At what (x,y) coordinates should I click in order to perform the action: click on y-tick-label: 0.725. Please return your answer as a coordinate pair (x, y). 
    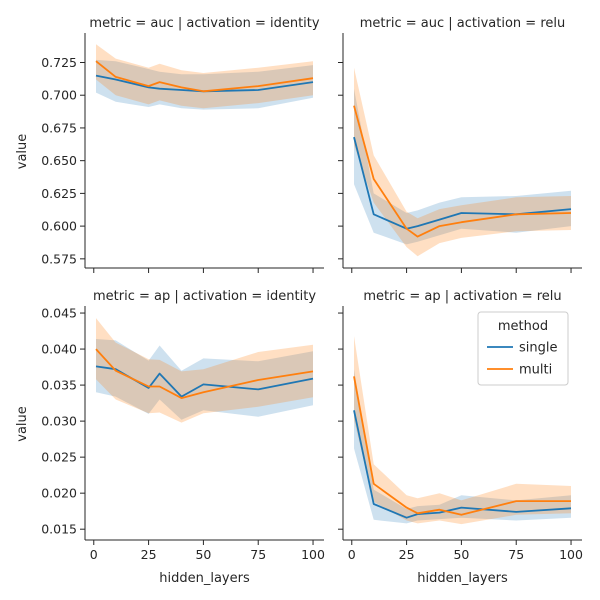
    Looking at the image, I should click on (59, 62).